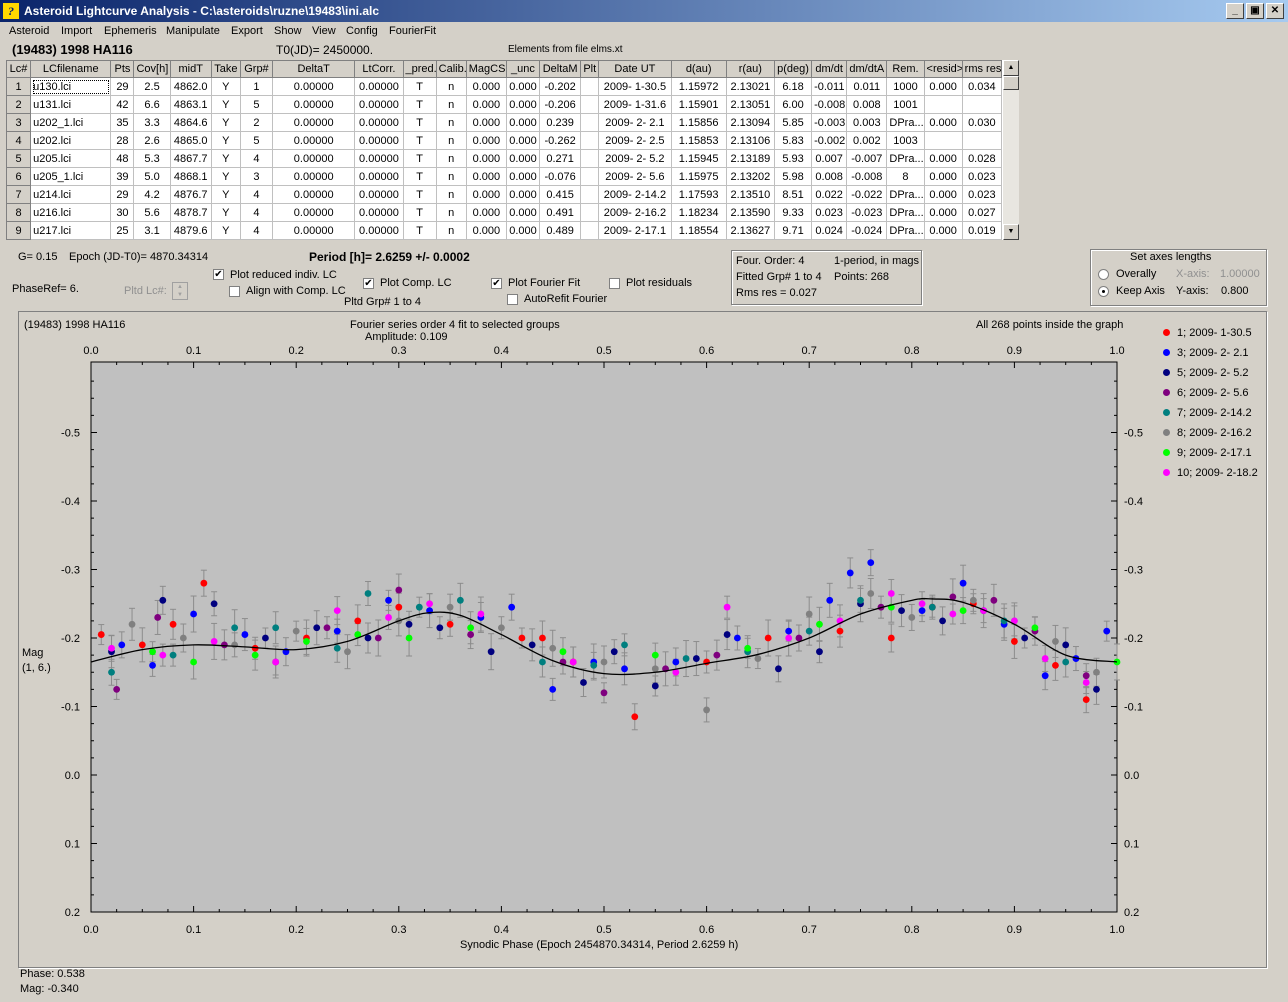 The width and height of the screenshot is (1288, 1002). What do you see at coordinates (590, 69) in the screenshot?
I see `column-header: Plt` at bounding box center [590, 69].